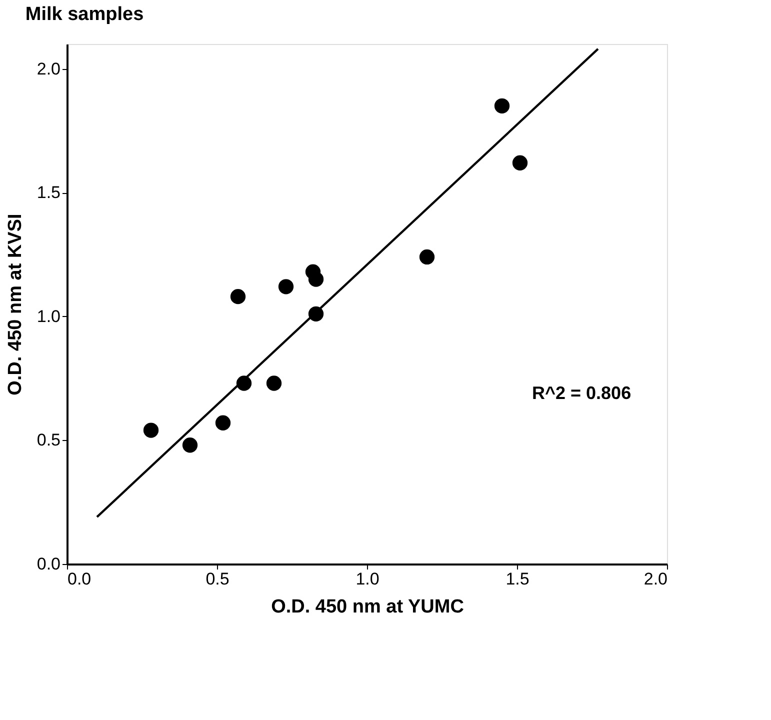  Describe the element at coordinates (48, 564) in the screenshot. I see `y-tick-label: 0.0` at that location.